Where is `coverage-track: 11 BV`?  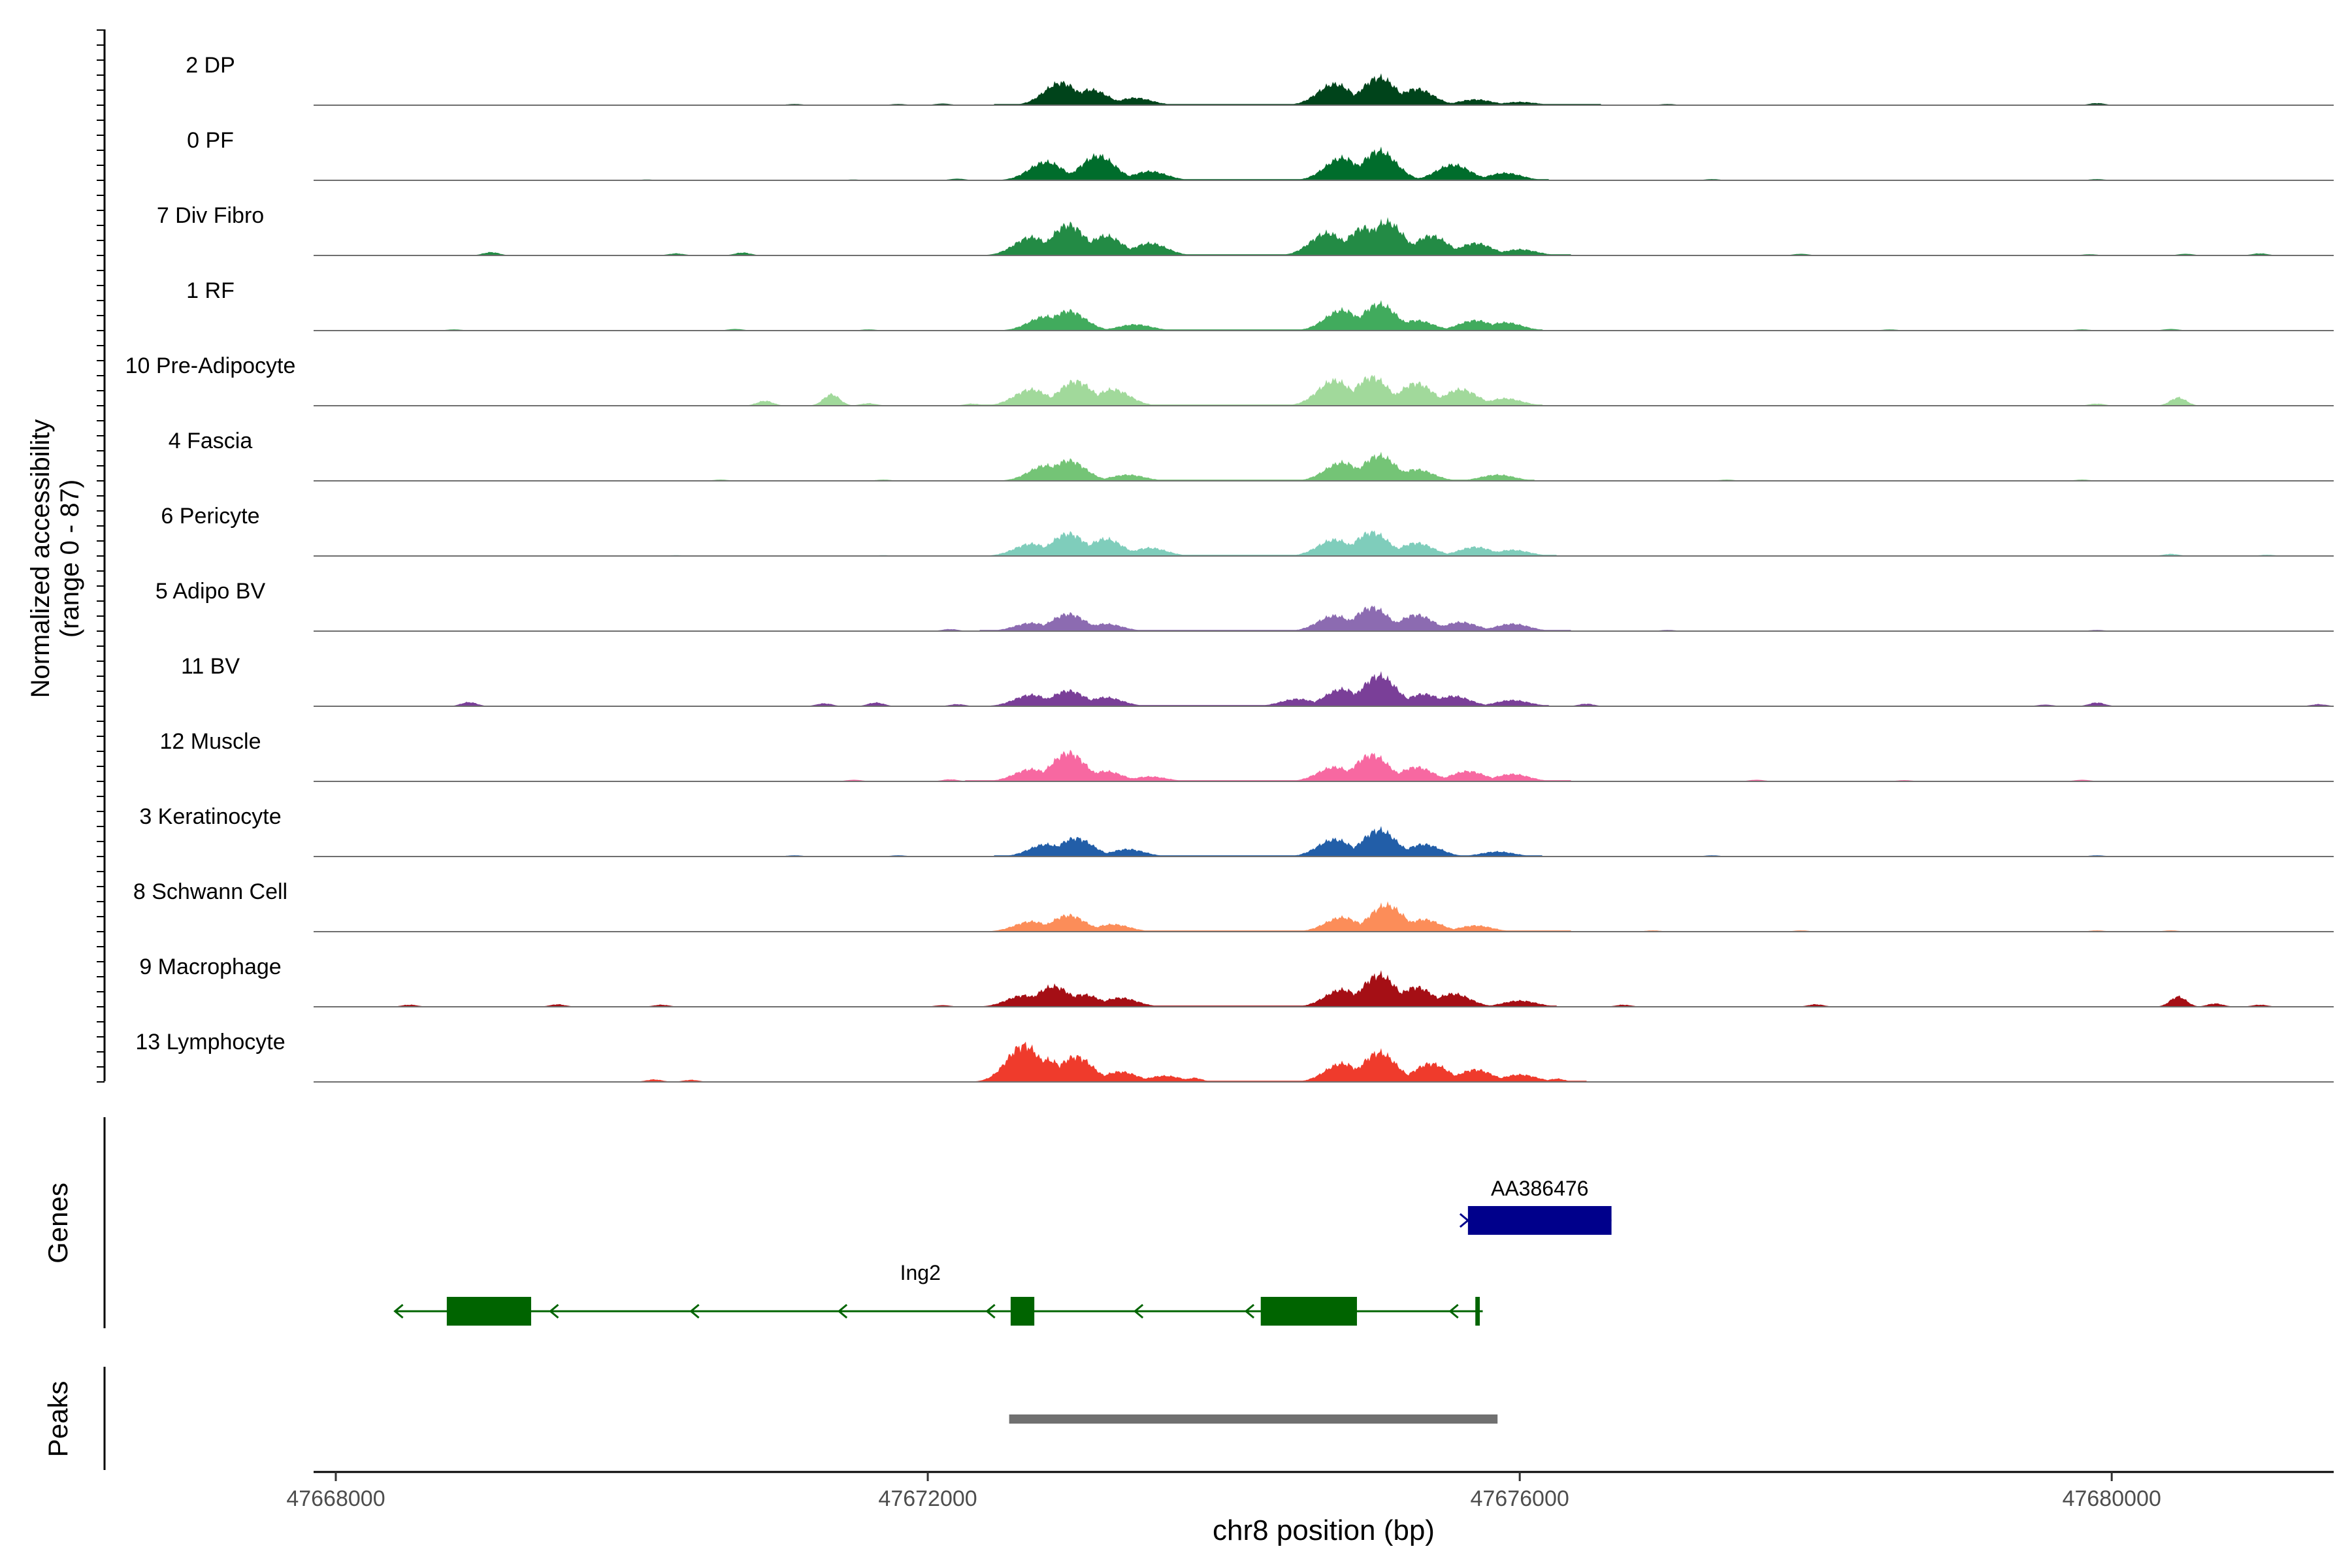 coverage-track: 11 BV is located at coordinates (1257, 680).